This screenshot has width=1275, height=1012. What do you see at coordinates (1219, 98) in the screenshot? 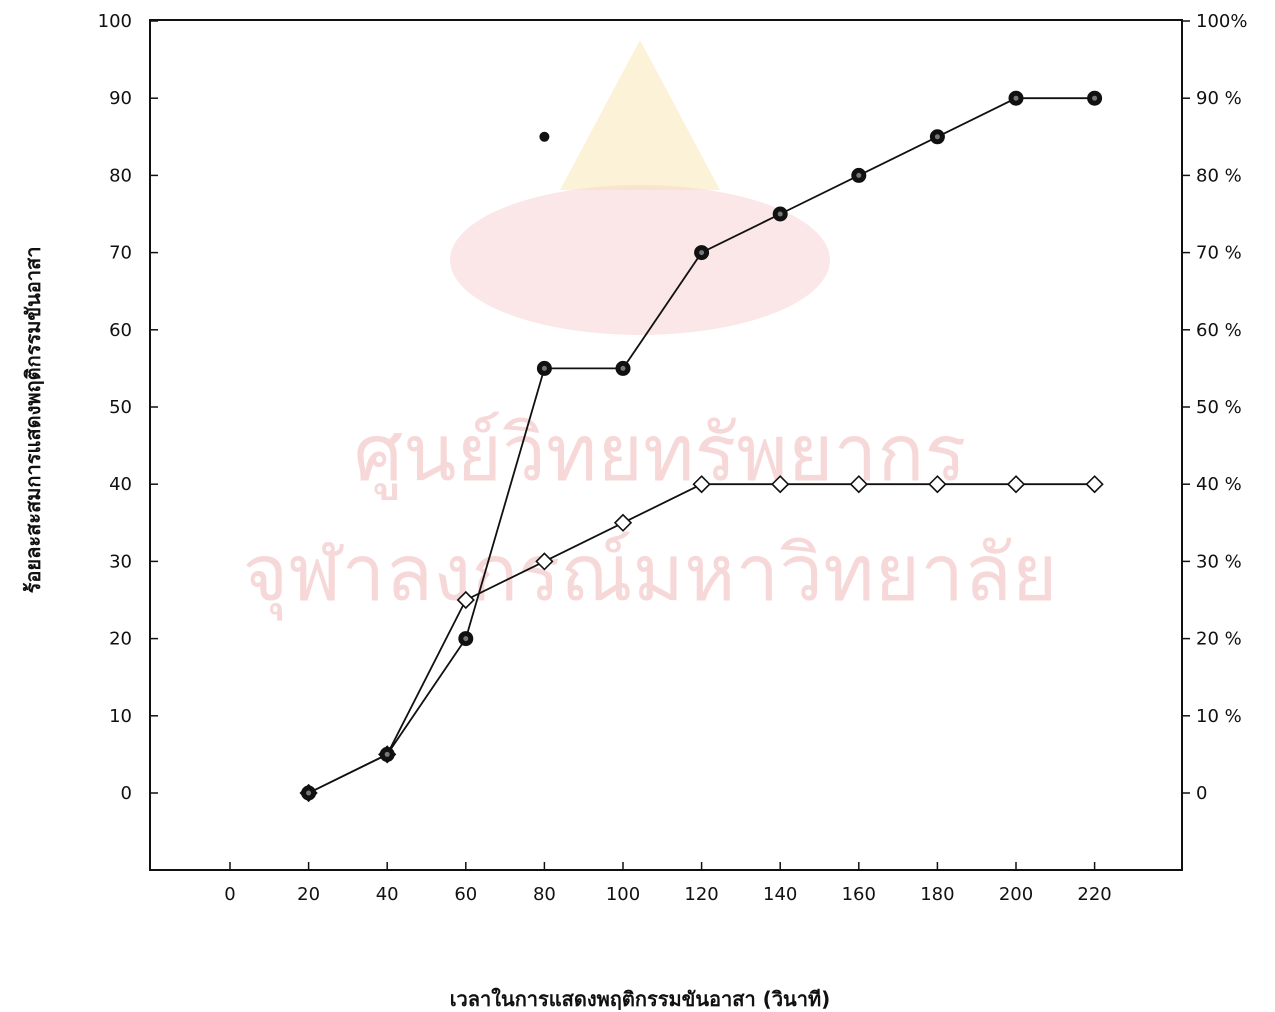
I see `right-tick-label: 90 %` at bounding box center [1219, 98].